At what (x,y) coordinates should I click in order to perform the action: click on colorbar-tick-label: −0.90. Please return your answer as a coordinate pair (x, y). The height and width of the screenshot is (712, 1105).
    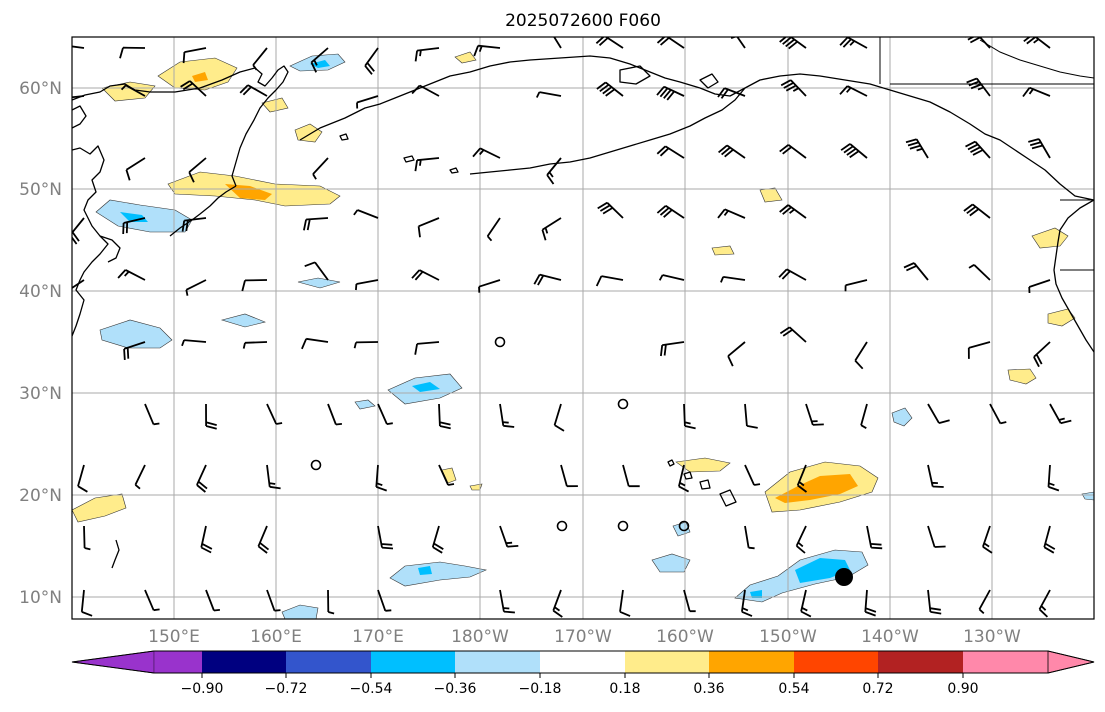
    Looking at the image, I should click on (202, 689).